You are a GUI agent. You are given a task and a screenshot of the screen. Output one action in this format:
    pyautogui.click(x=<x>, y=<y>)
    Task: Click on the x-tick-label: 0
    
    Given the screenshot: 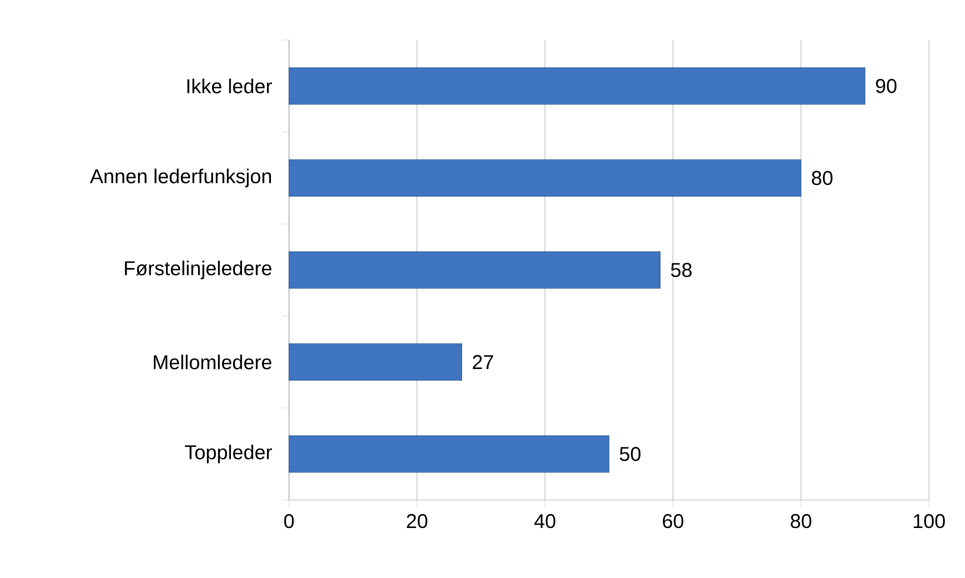 What is the action you would take?
    pyautogui.click(x=289, y=521)
    